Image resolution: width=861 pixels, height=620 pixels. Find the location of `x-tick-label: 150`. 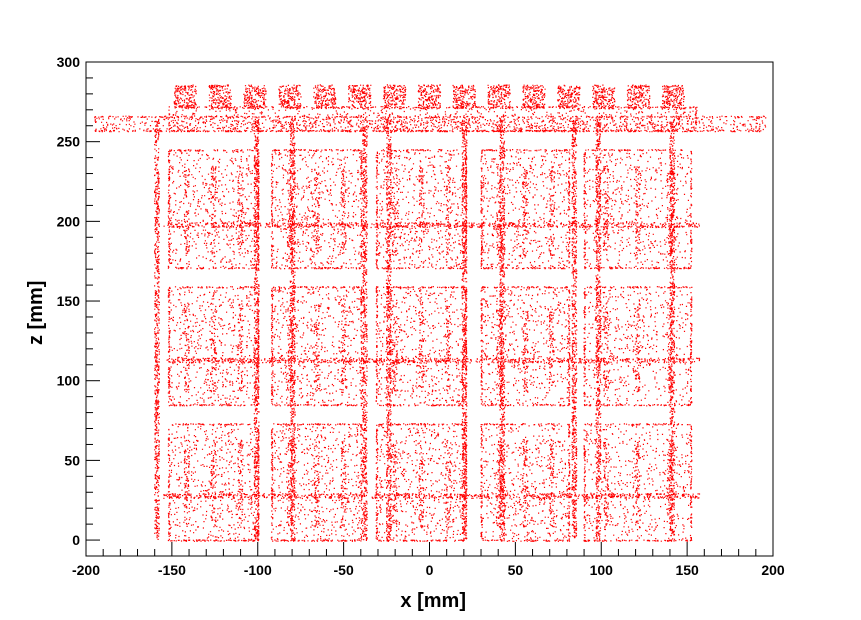

x-tick-label: 150 is located at coordinates (687, 570).